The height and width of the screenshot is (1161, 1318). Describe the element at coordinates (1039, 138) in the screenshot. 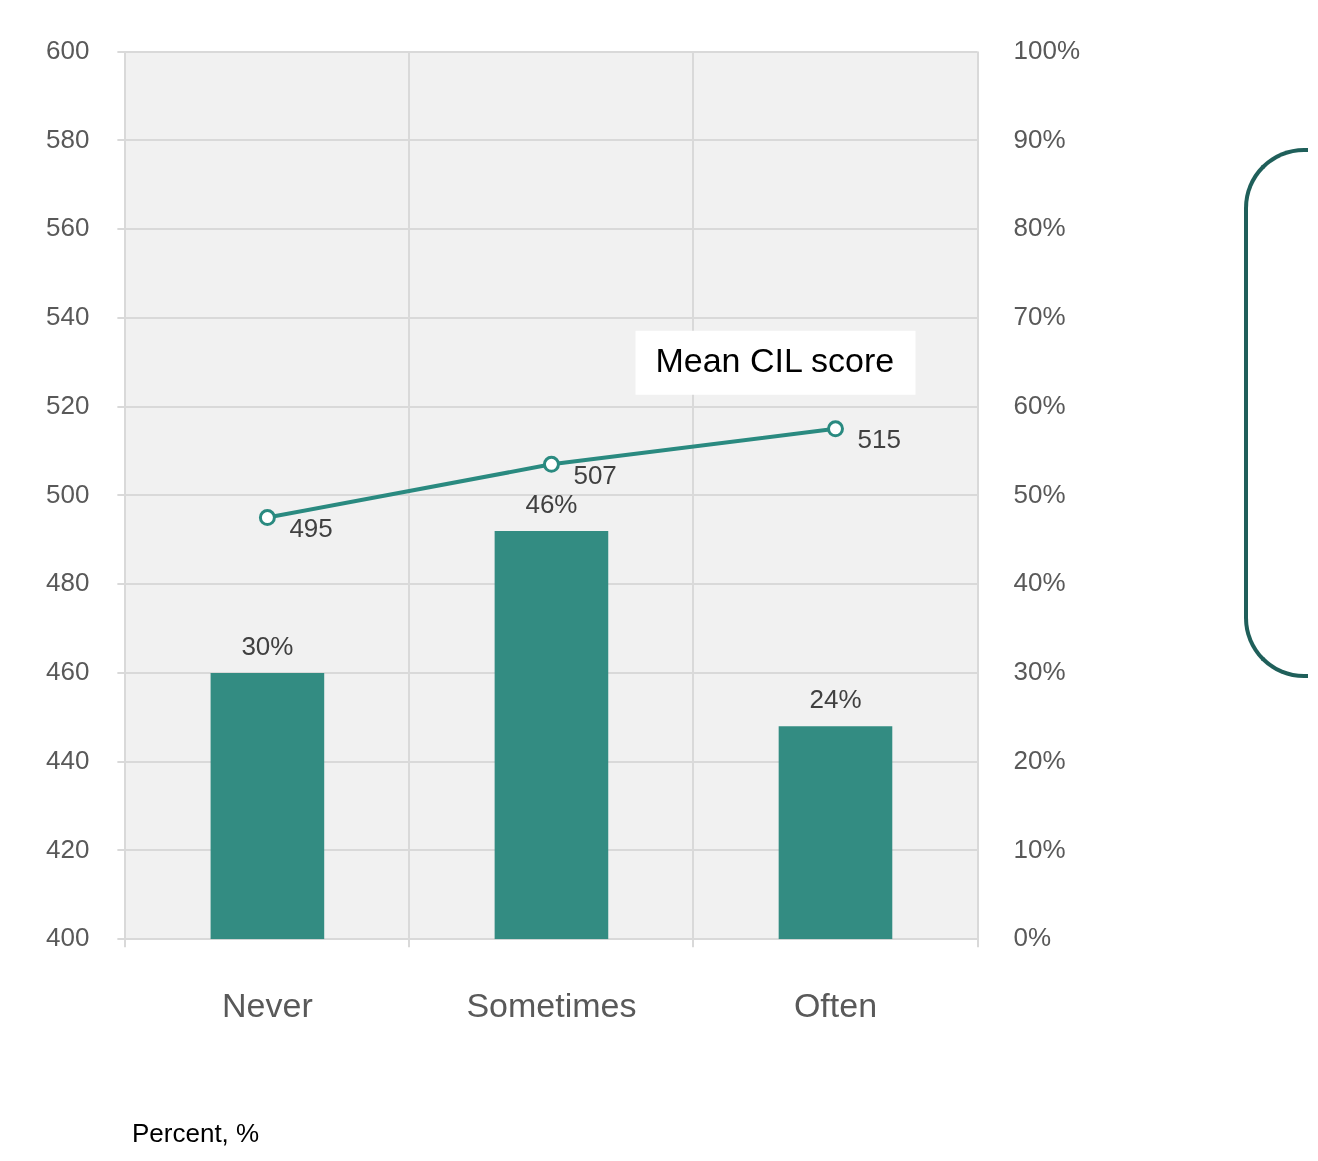

I see `y2-tick-label: 90%` at that location.